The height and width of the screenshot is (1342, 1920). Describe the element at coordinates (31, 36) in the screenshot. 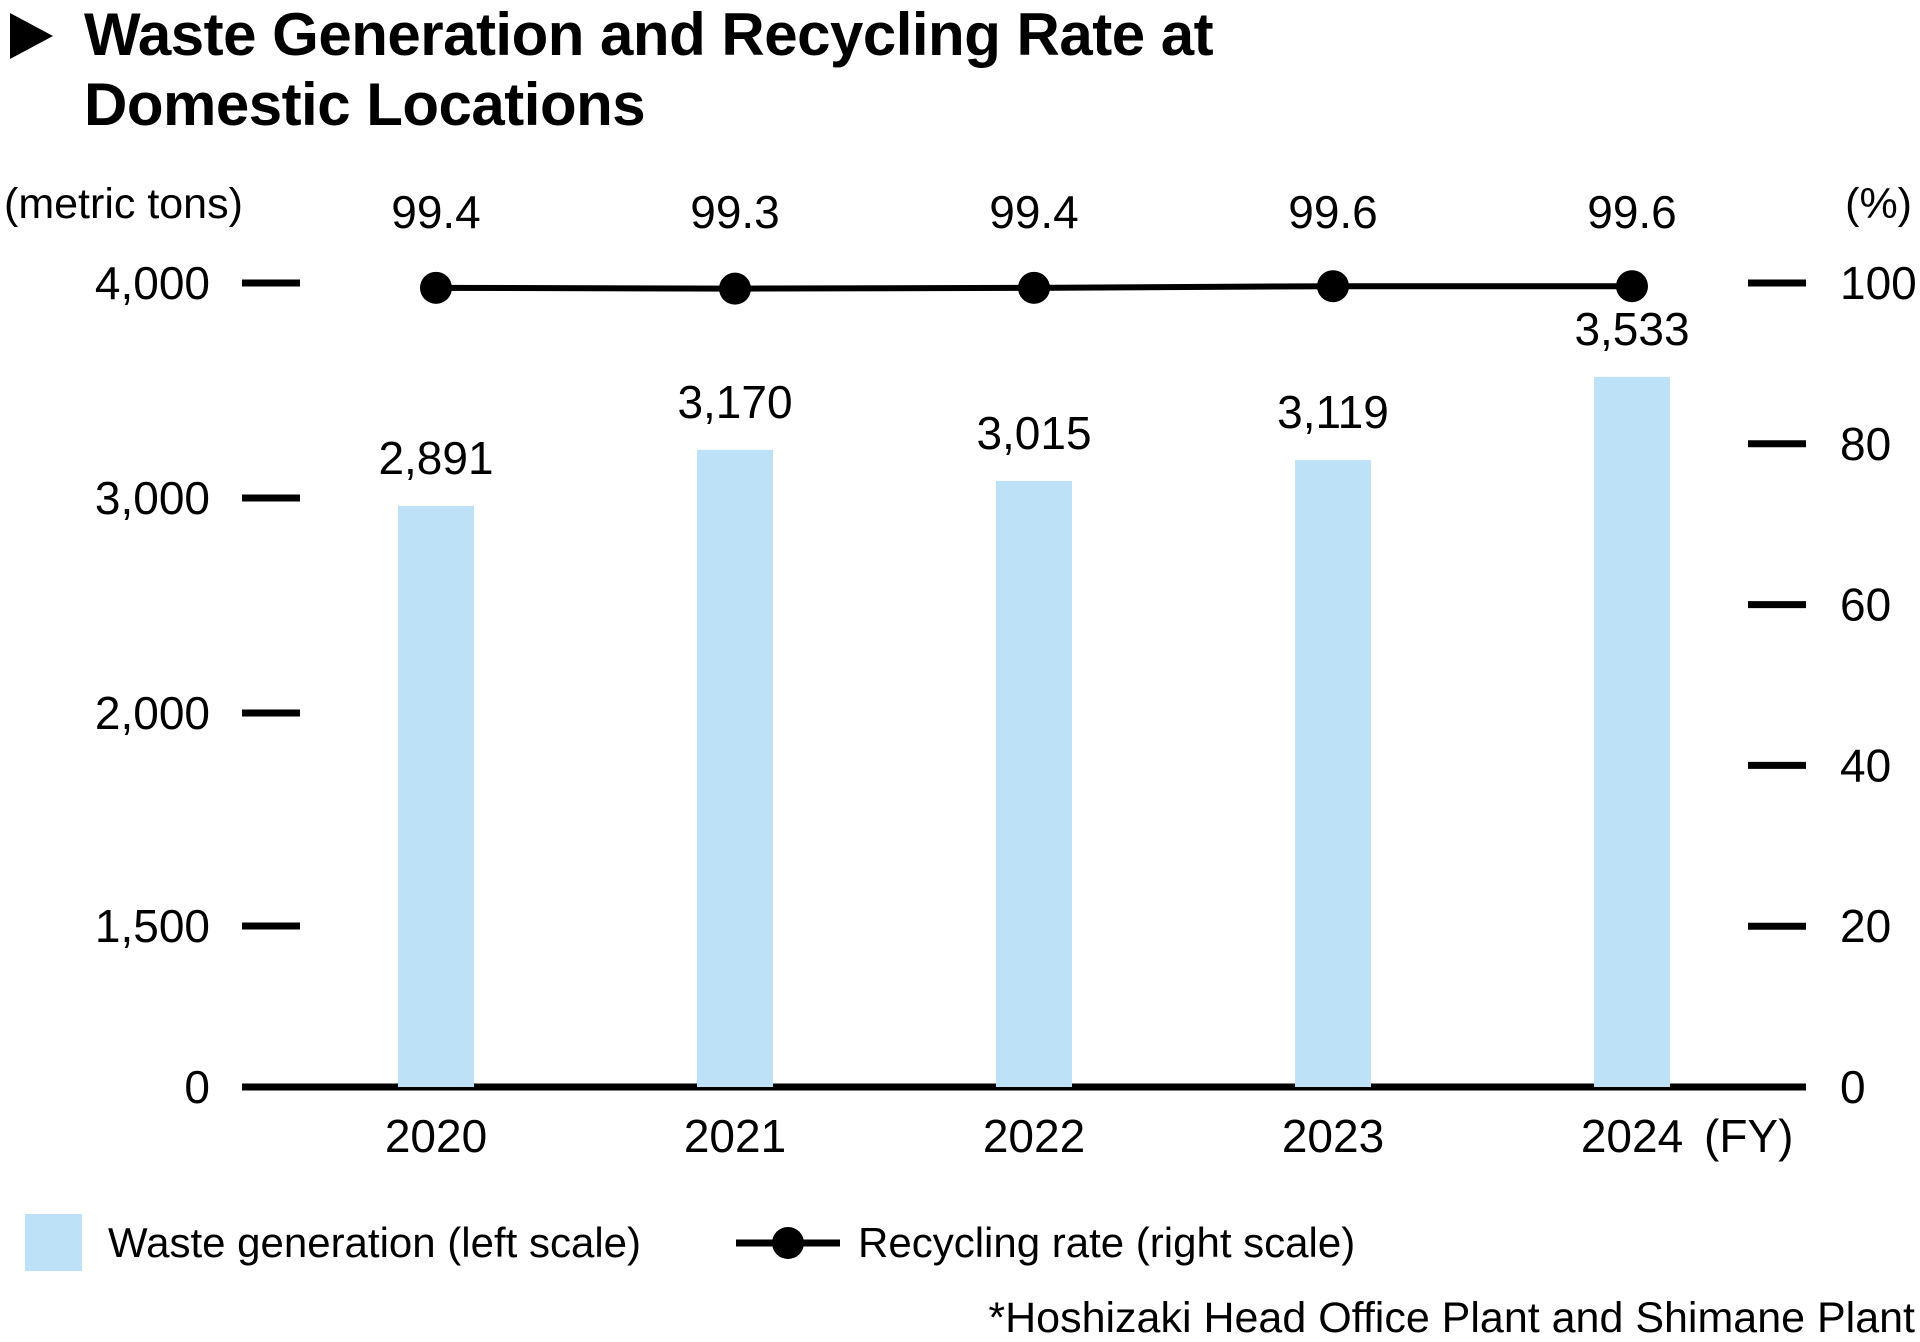

I see `title-marker-icon` at that location.